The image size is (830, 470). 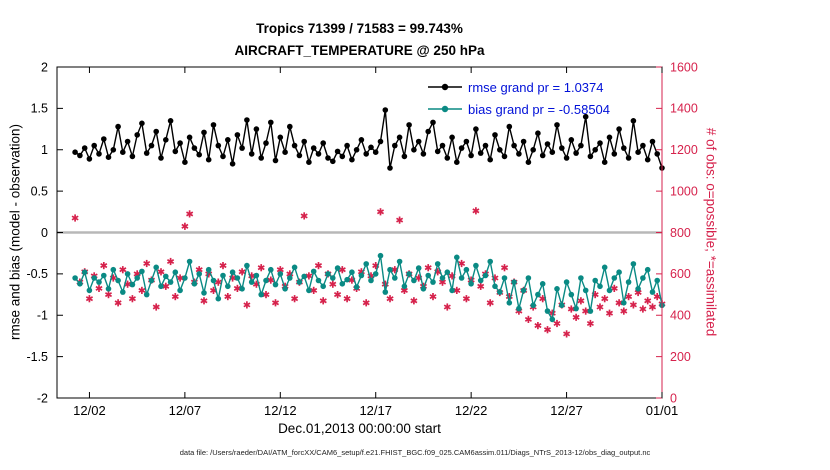 What do you see at coordinates (375, 410) in the screenshot?
I see `tick-label: 12/17` at bounding box center [375, 410].